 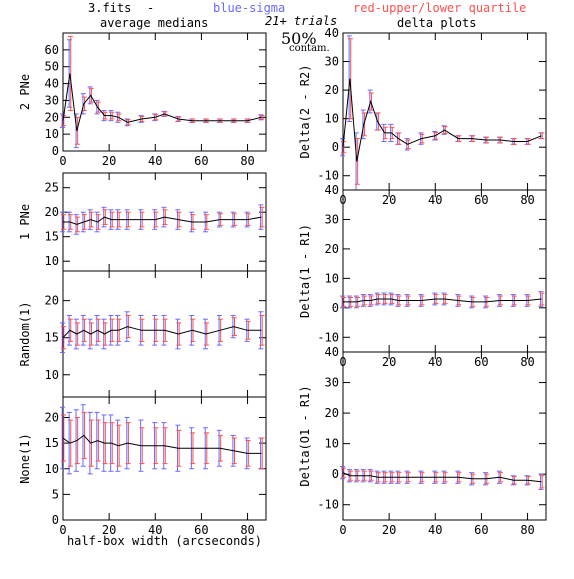 What do you see at coordinates (305, 112) in the screenshot?
I see `ylabel-right-0: Delta(2 - R2)` at bounding box center [305, 112].